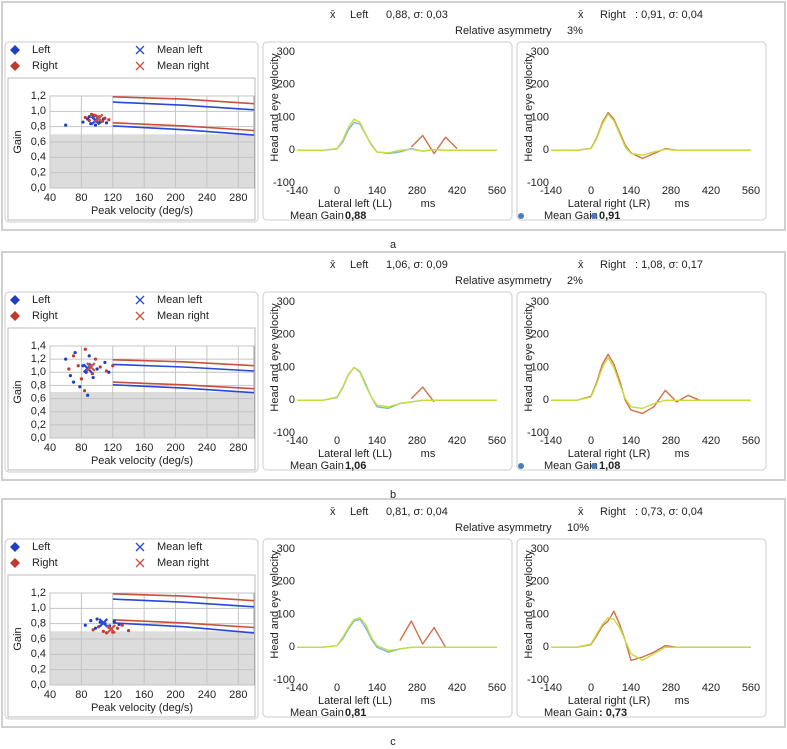 This screenshot has height=749, width=787. I want to click on panel-label: b, so click(393, 495).